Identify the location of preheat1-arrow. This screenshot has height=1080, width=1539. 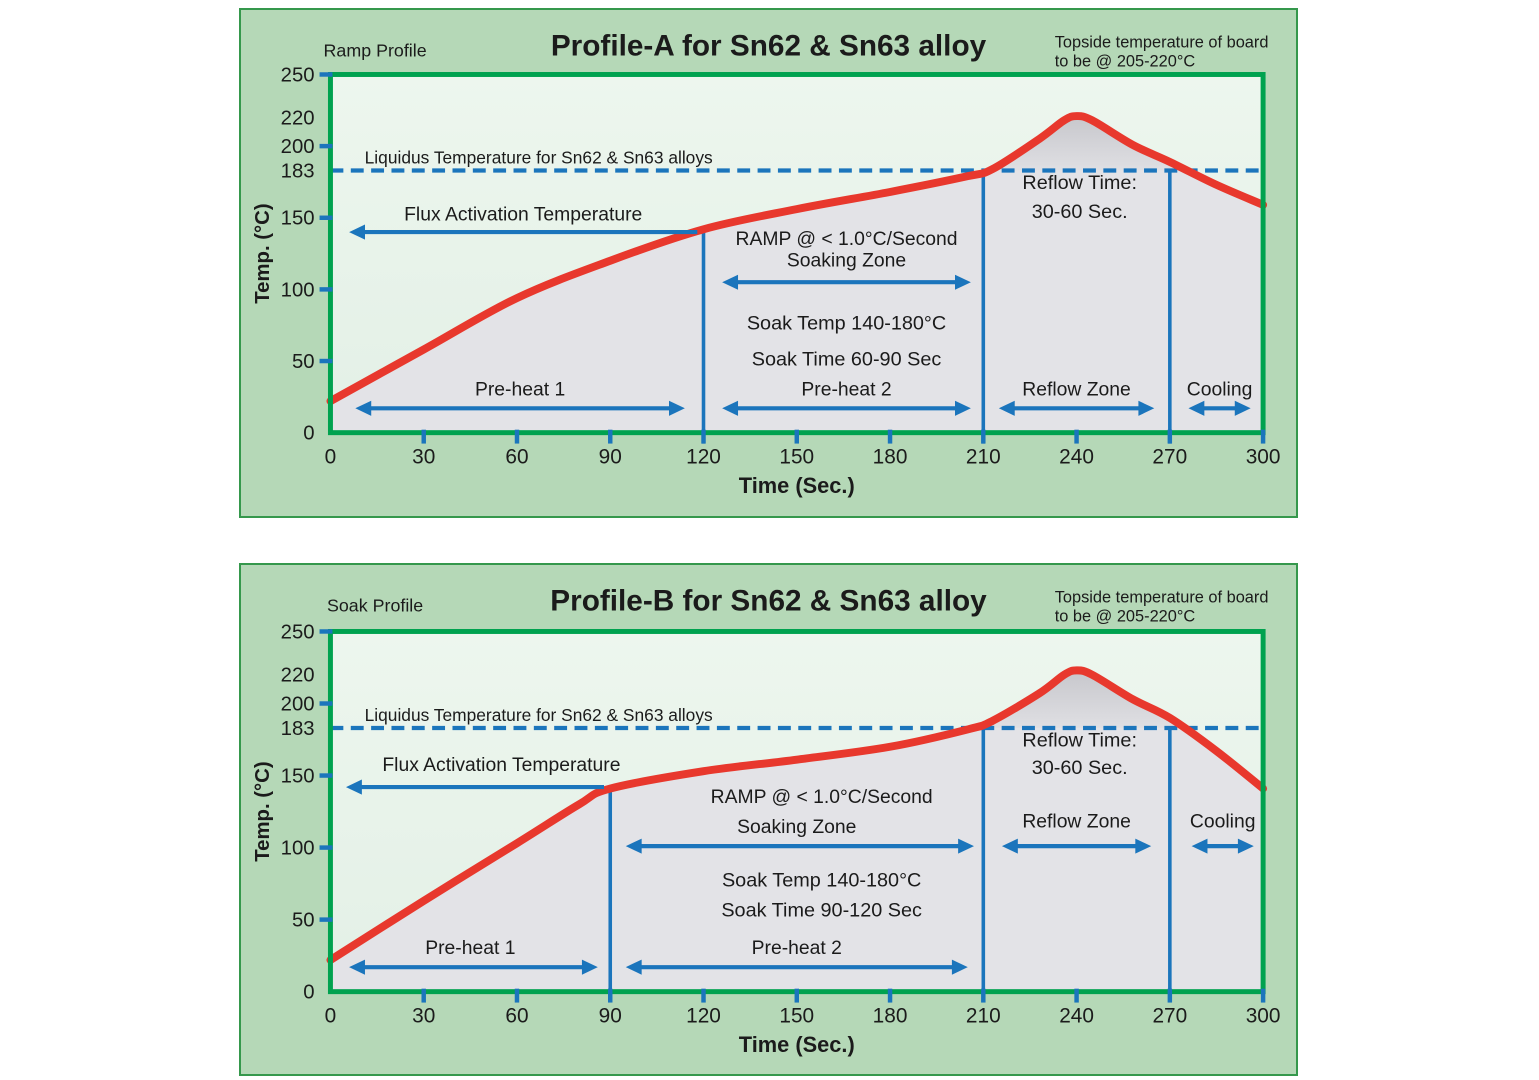
(520, 408).